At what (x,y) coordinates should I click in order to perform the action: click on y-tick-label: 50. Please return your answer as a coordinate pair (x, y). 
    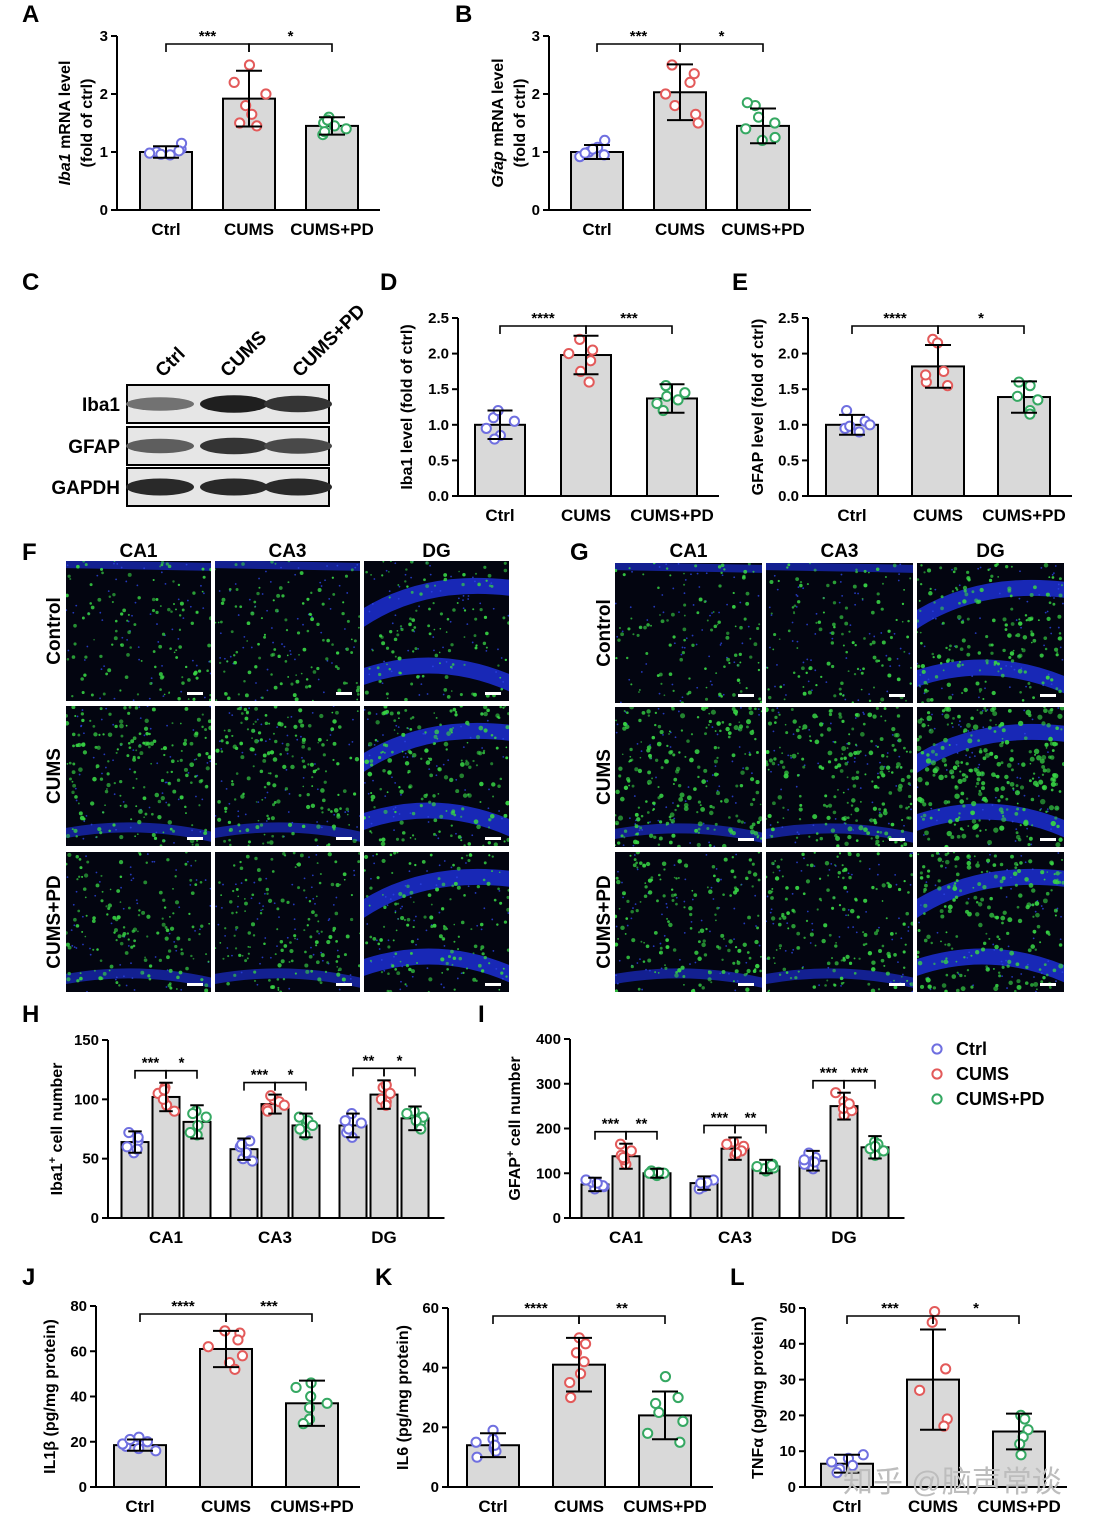
    Looking at the image, I should click on (787, 1308).